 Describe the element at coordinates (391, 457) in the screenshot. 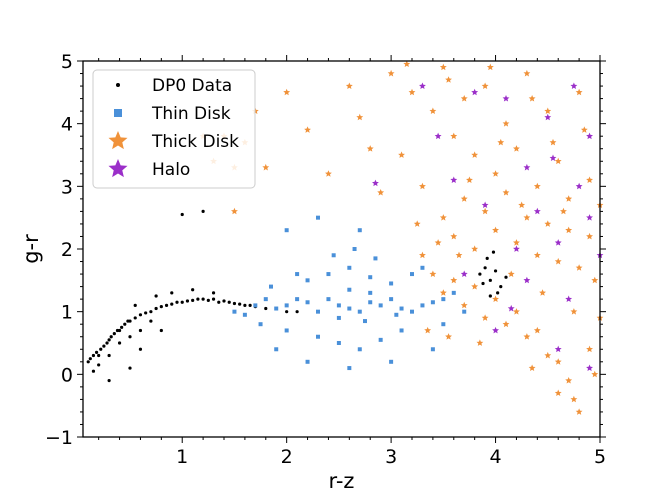

I see `x-tick-label: 3` at that location.